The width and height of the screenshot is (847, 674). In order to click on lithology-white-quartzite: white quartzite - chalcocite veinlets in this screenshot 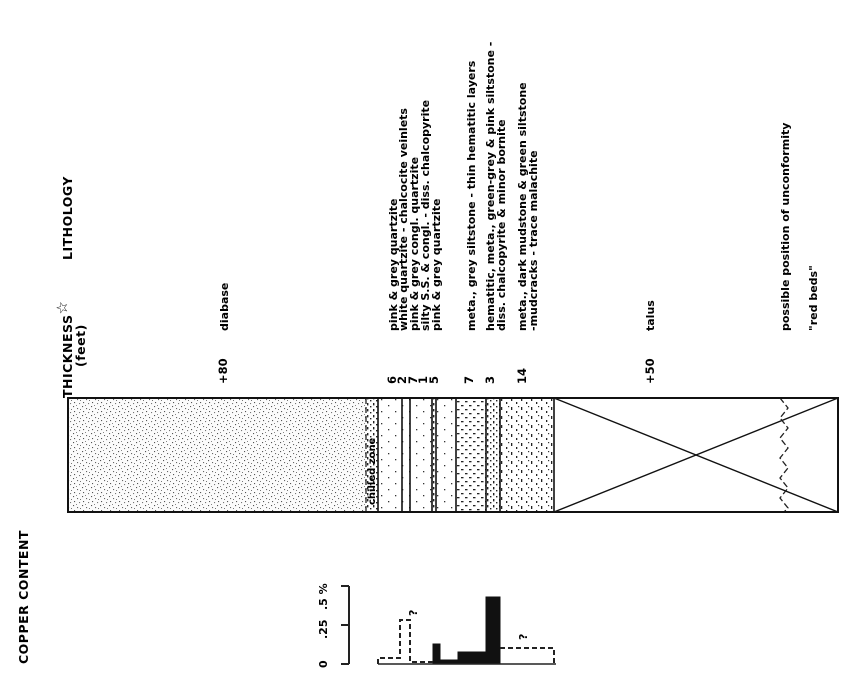, I will do `click(403, 219)`.